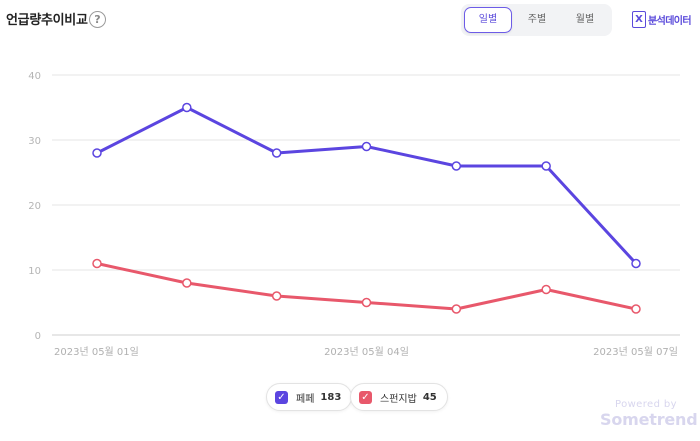  What do you see at coordinates (34, 271) in the screenshot?
I see `y-tick-label: 10` at bounding box center [34, 271].